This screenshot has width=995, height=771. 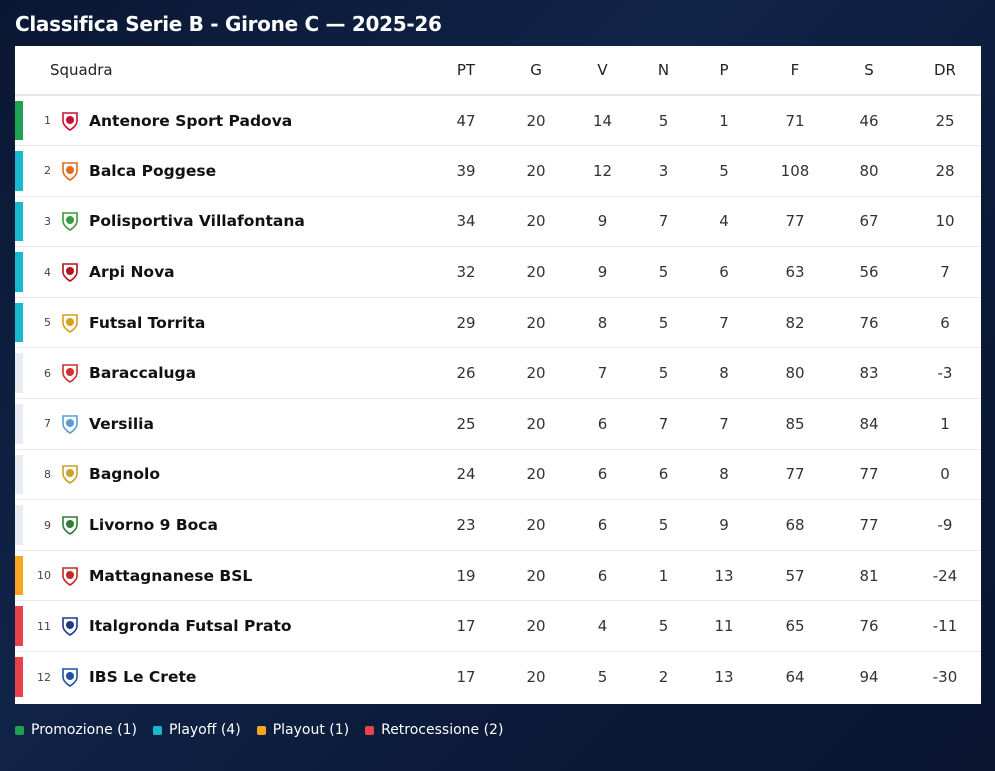 I want to click on stat-s: 77, so click(x=869, y=525).